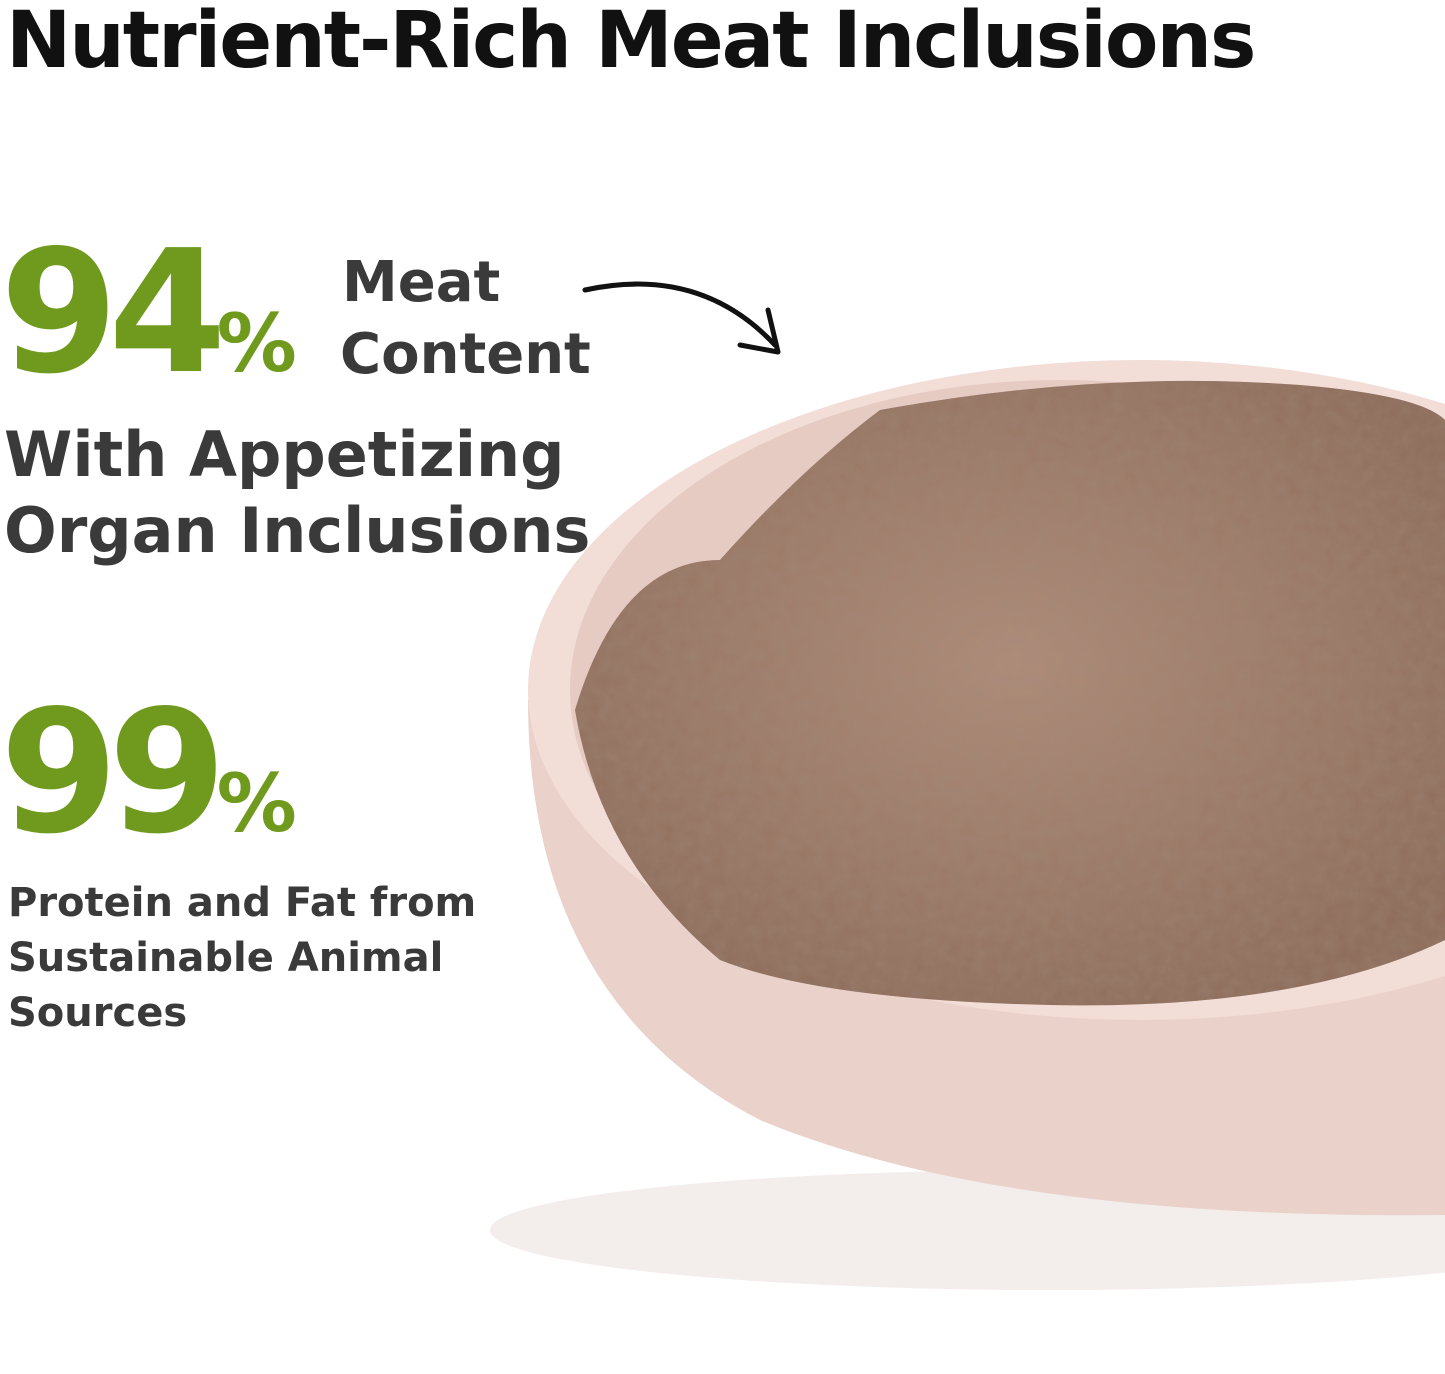  I want to click on stat-number: 99, so click(113, 773).